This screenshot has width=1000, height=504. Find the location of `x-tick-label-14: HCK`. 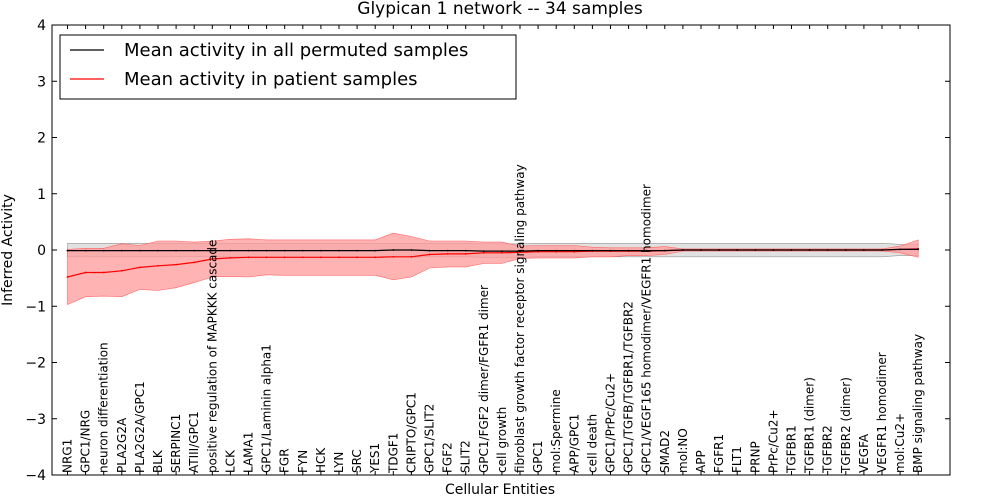

x-tick-label-14: HCK is located at coordinates (321, 460).